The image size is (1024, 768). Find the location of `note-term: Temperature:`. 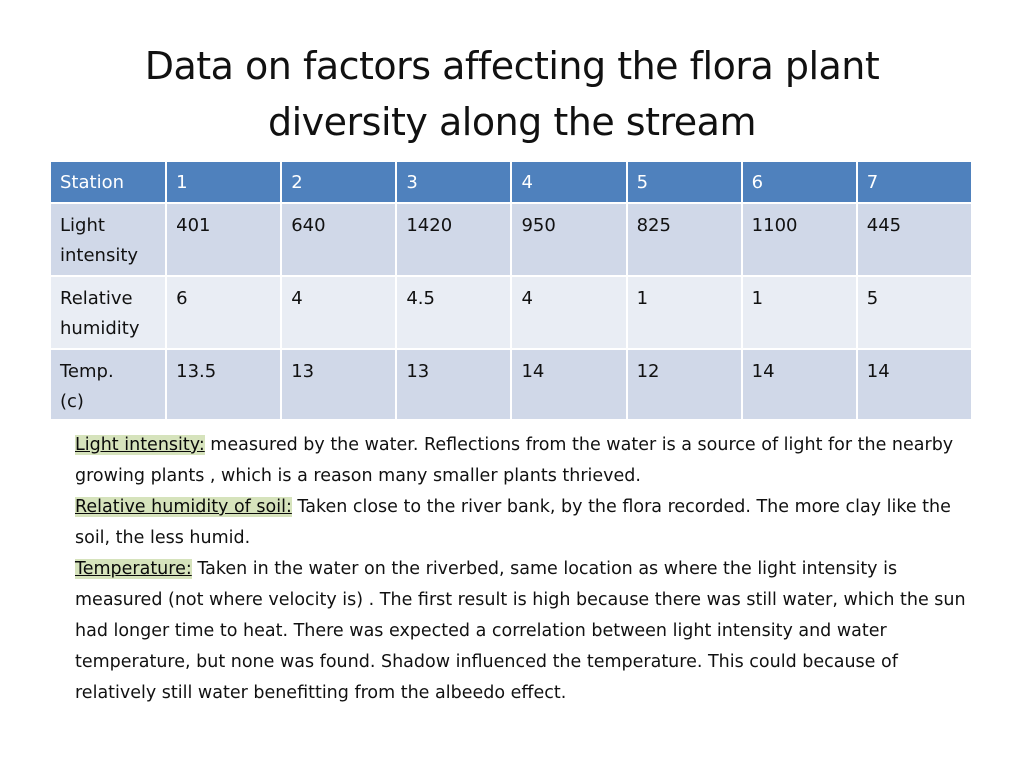

note-term: Temperature: is located at coordinates (133, 569).